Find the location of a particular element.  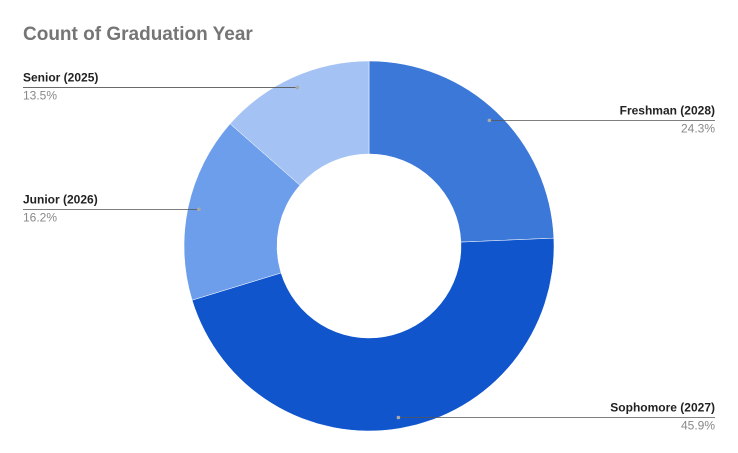

slice-label: Junior (2026) is located at coordinates (60, 200).